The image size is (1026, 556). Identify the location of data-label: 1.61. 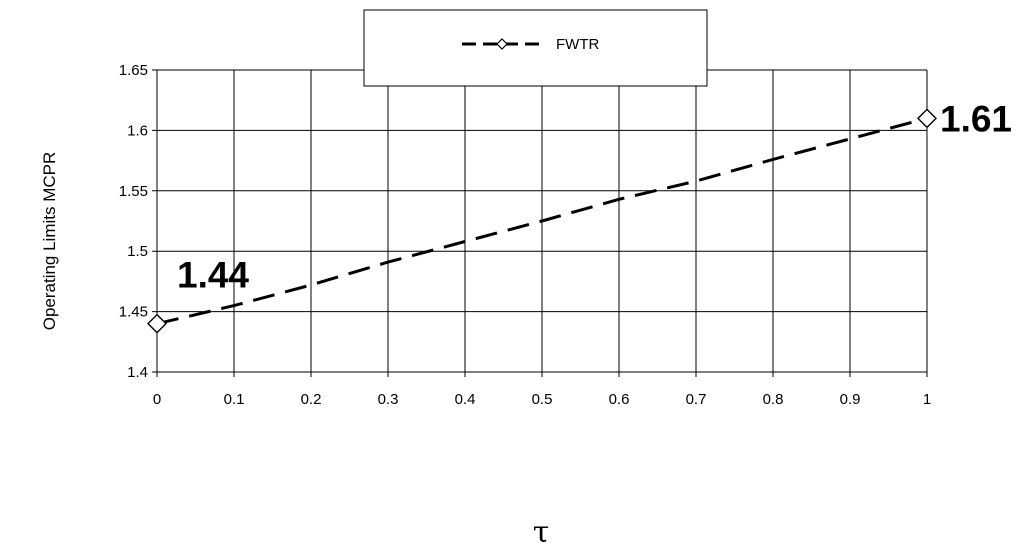
(976, 118).